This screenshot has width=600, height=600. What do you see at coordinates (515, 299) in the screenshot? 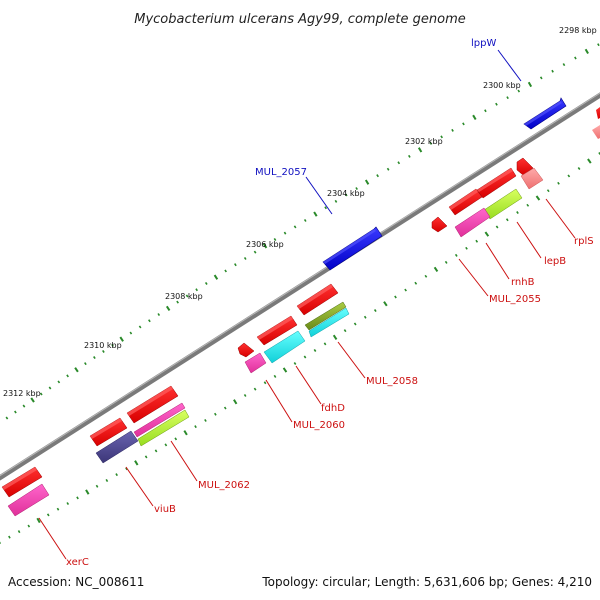
I see `gene-label-MUL_2055: MUL_2055` at bounding box center [515, 299].